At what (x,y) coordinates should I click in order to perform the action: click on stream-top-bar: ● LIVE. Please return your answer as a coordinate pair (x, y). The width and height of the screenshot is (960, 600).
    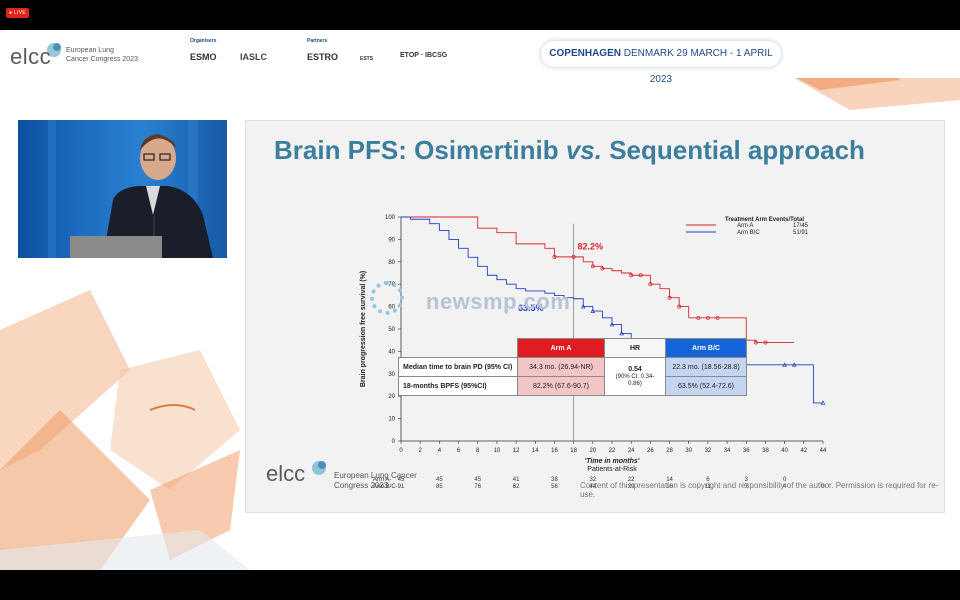
    Looking at the image, I should click on (480, 15).